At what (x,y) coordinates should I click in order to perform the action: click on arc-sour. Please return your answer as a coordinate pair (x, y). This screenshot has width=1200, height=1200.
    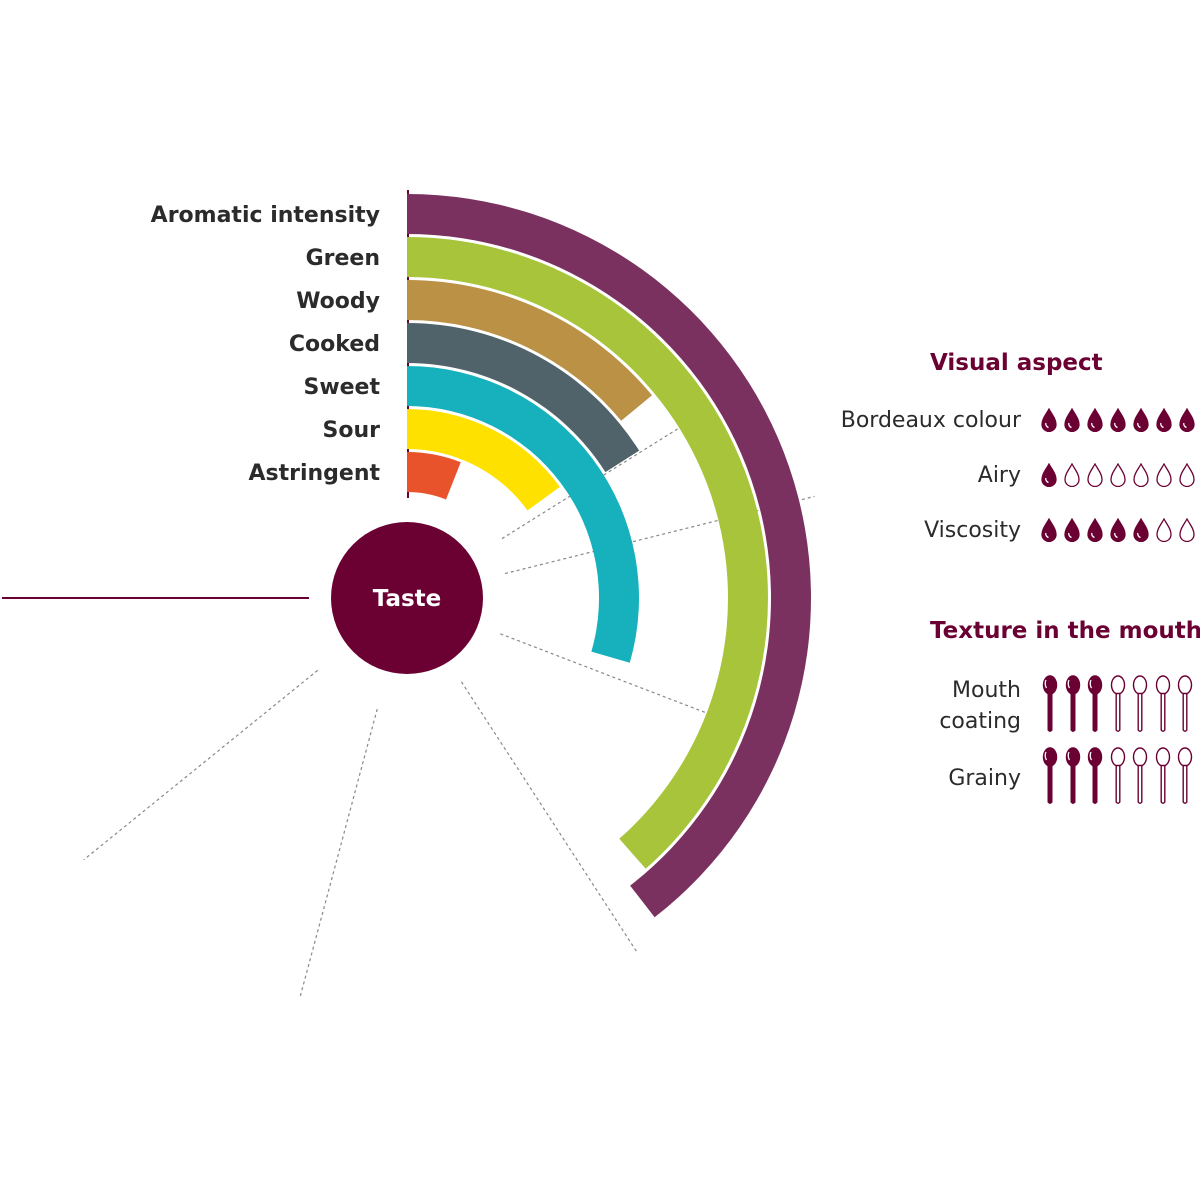
    Looking at the image, I should click on (483, 460).